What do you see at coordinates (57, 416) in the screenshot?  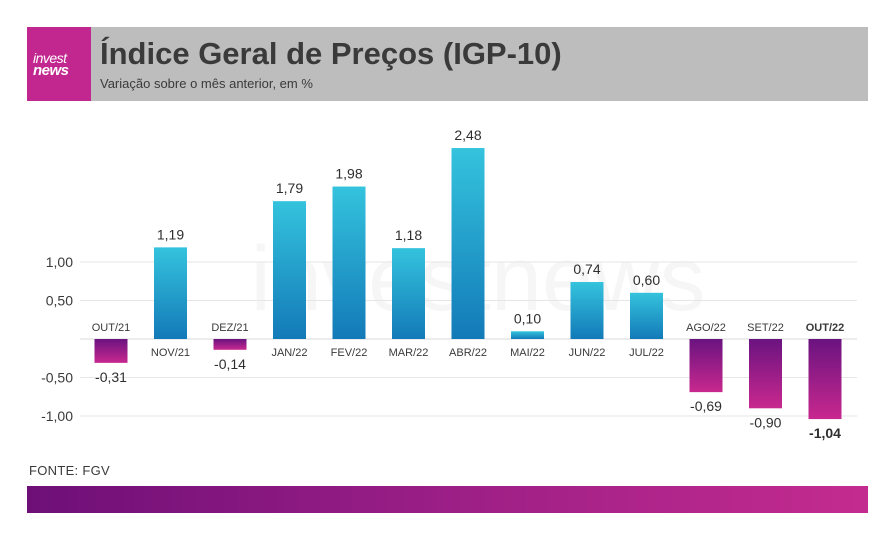 I see `y-tick-label: -1,00` at bounding box center [57, 416].